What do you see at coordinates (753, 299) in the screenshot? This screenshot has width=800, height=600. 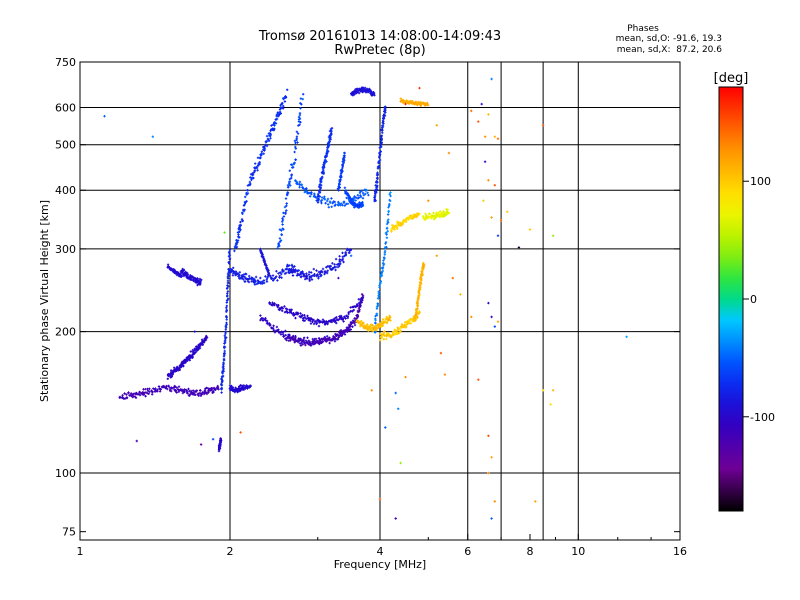 I see `colorbar-tick-label: 0` at bounding box center [753, 299].